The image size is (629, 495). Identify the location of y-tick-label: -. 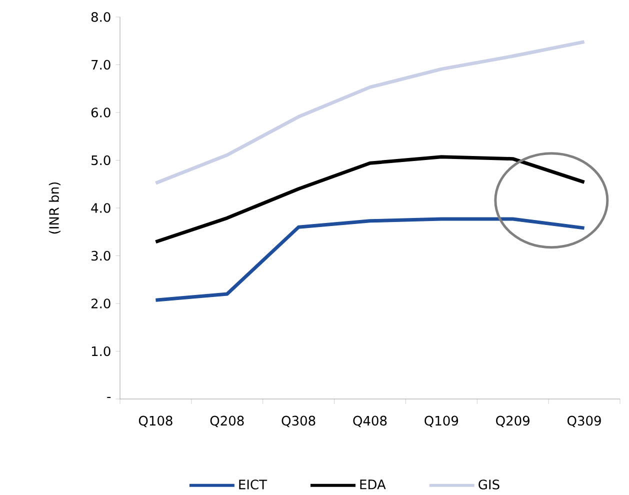
(109, 397).